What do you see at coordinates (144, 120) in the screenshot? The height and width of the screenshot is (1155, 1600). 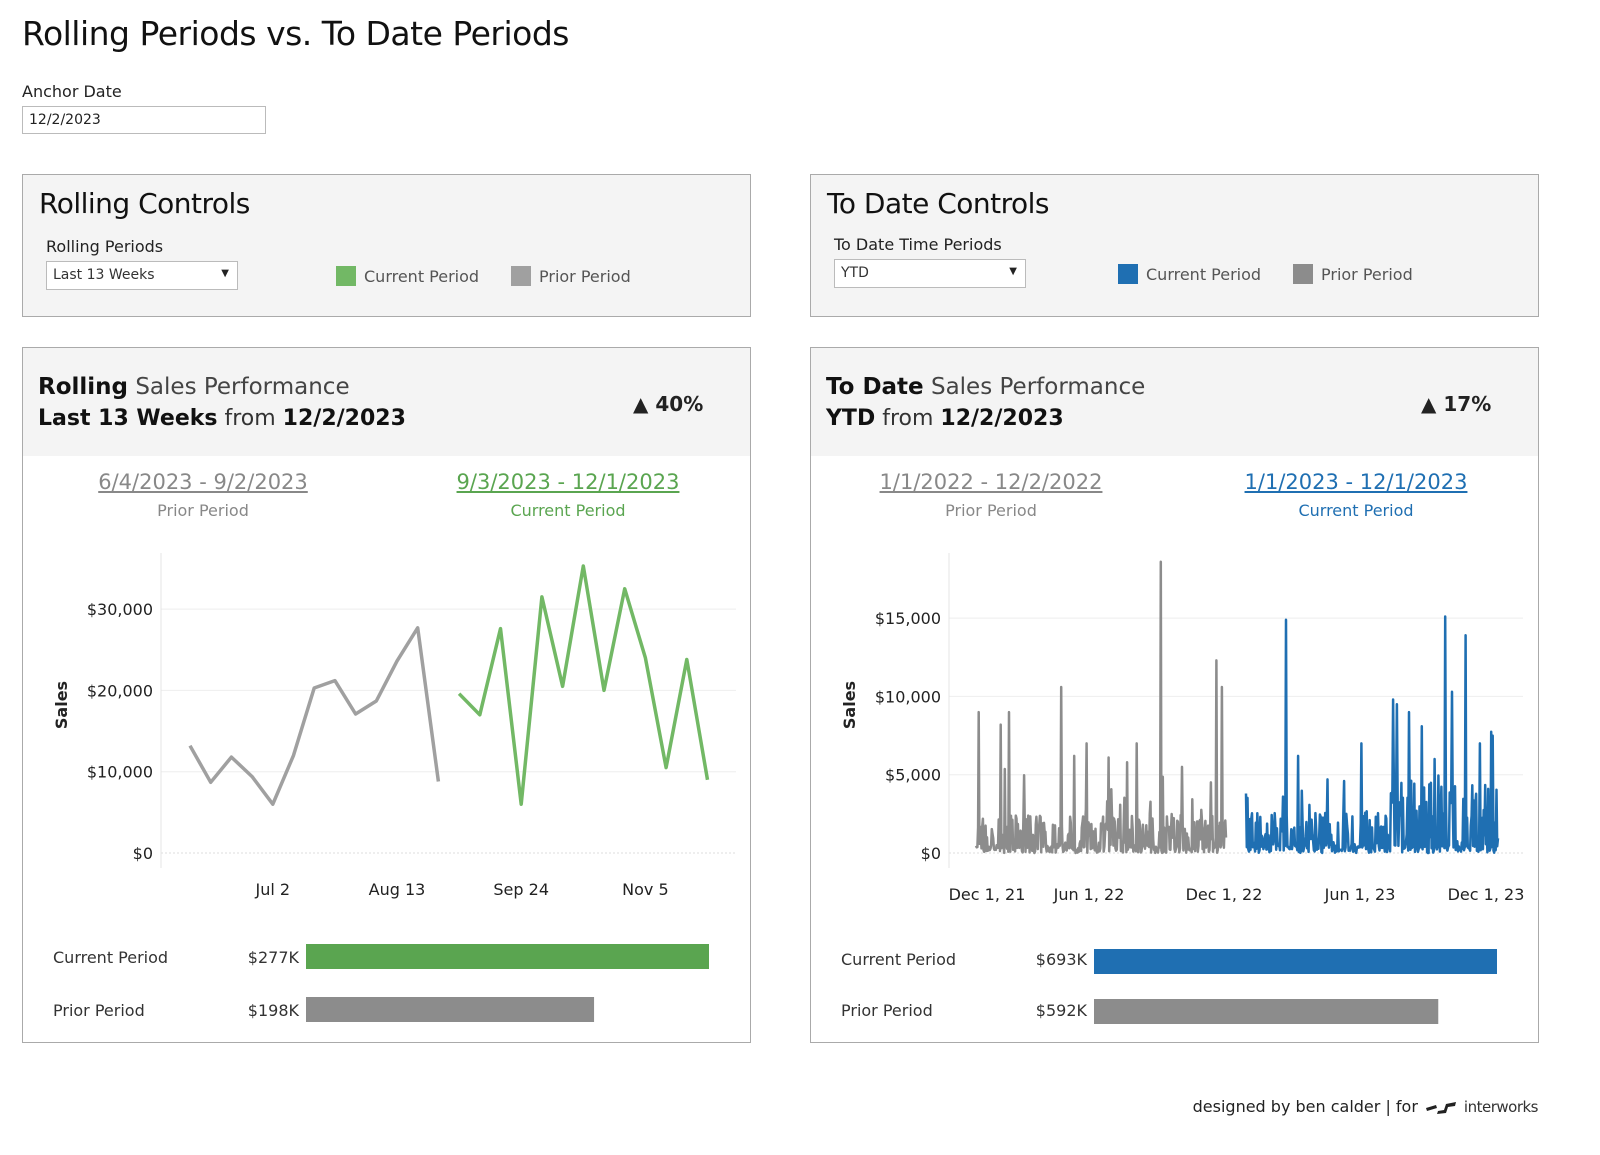 I see `anchor-date-input` at bounding box center [144, 120].